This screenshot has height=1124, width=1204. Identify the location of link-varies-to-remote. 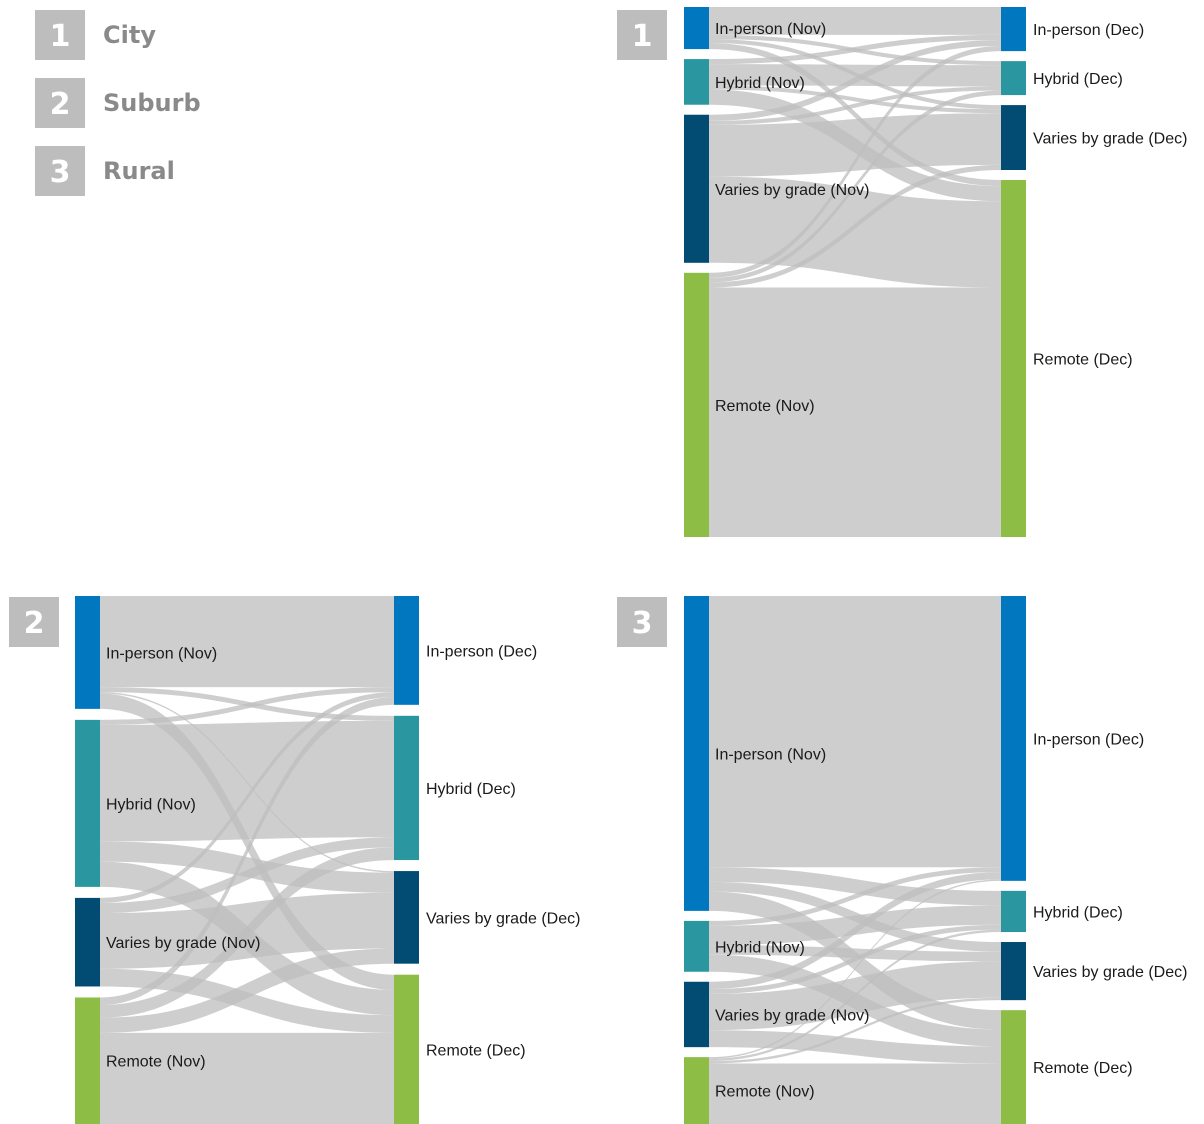
(247, 1000).